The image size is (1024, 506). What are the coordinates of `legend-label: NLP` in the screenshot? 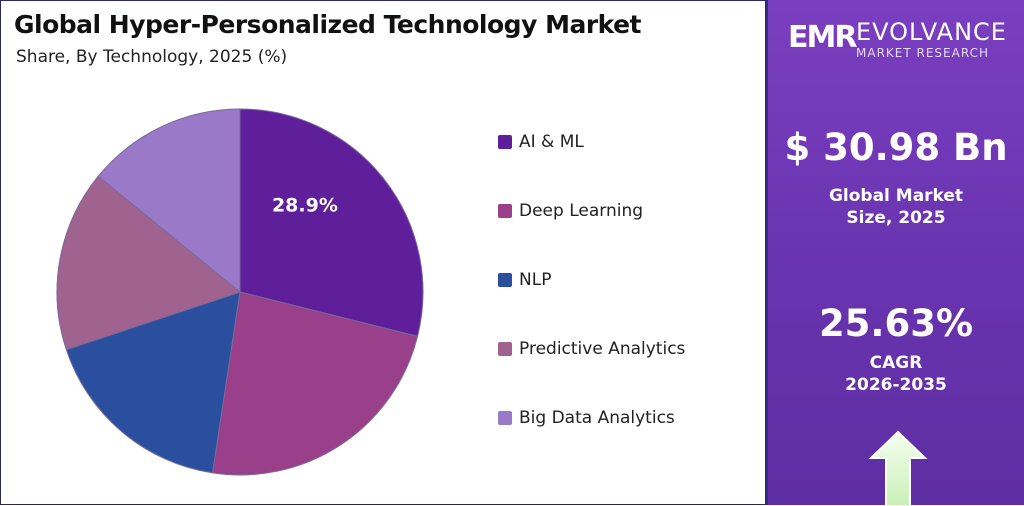 It's located at (535, 280).